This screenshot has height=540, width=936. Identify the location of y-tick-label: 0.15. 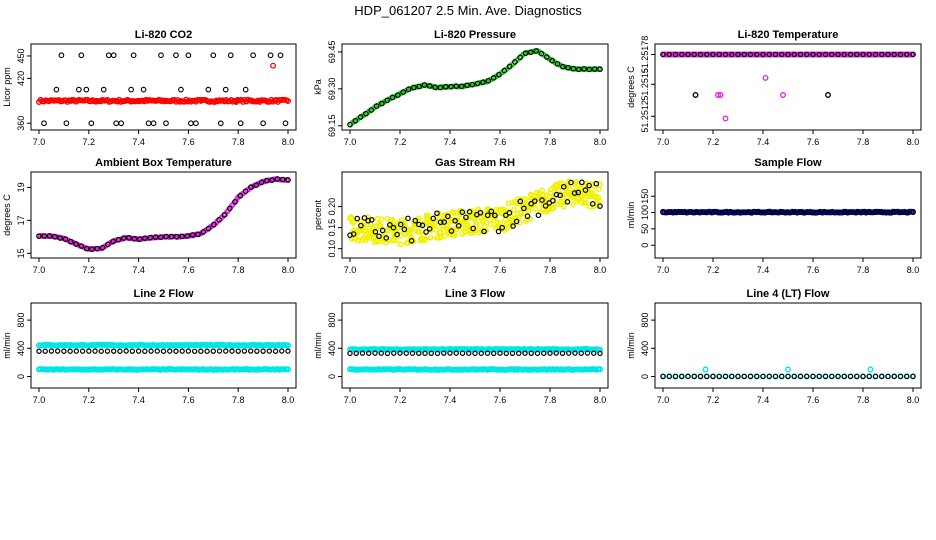
(332, 228).